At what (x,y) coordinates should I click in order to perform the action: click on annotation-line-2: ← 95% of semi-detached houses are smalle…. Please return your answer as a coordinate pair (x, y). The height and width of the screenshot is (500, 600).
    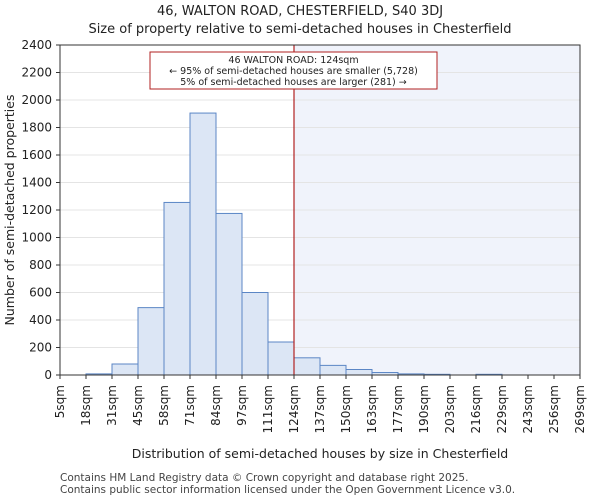
    Looking at the image, I should click on (293, 71).